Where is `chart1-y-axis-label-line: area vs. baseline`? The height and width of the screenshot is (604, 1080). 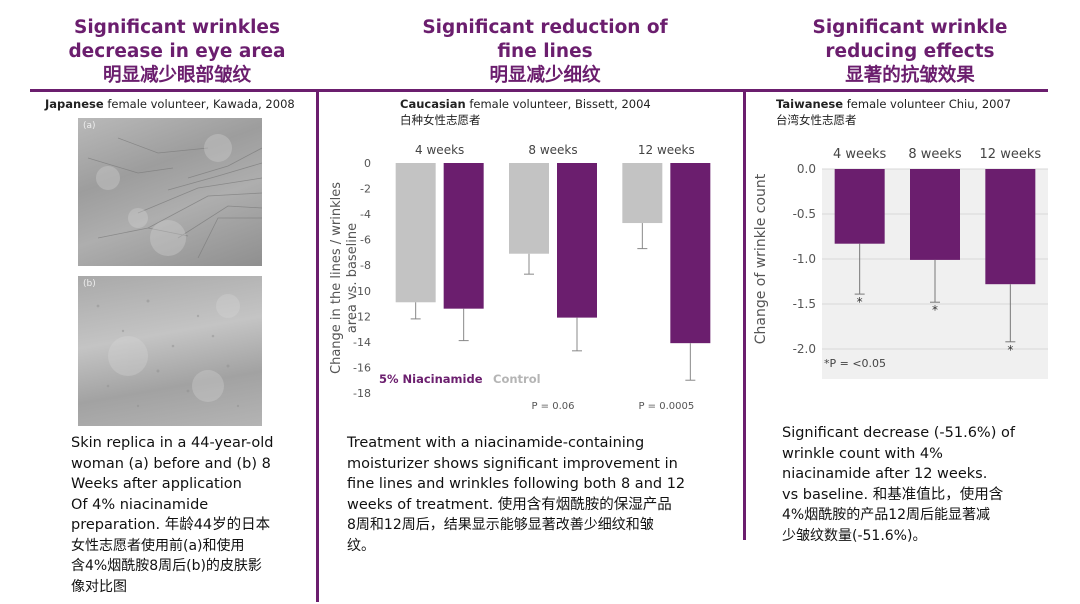 chart1-y-axis-label-line: area vs. baseline is located at coordinates (352, 278).